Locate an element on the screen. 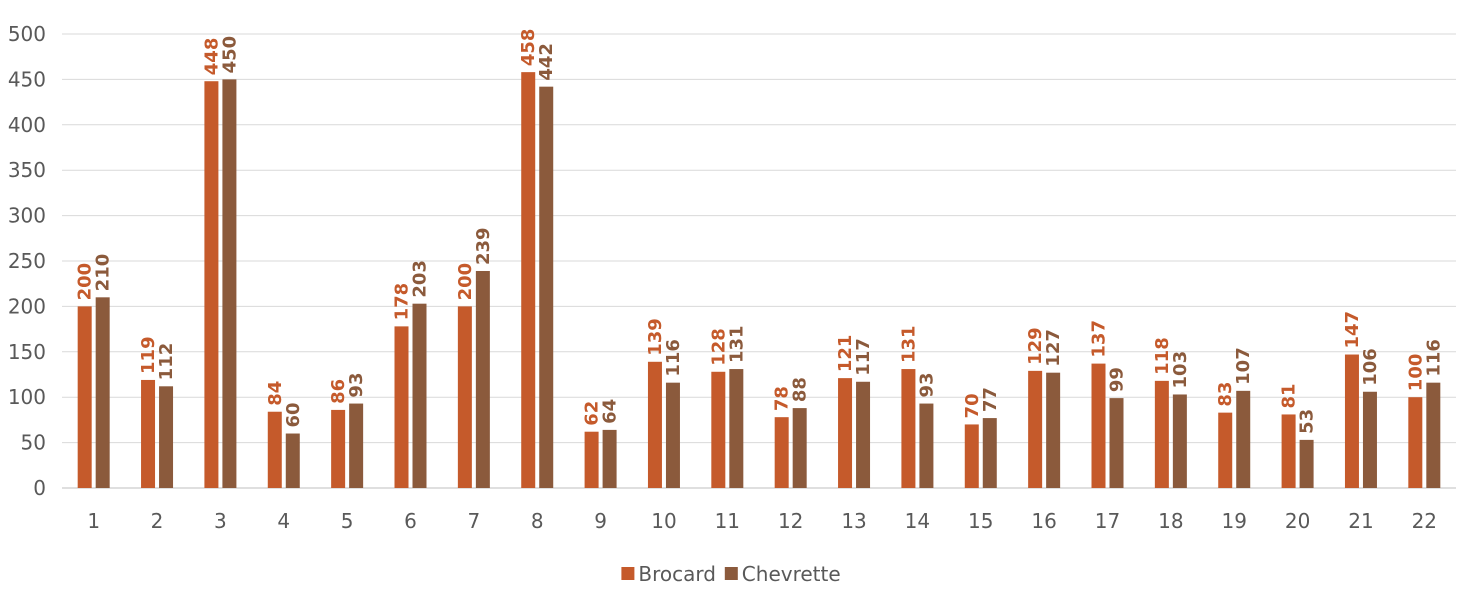  legend-swatch-brocard is located at coordinates (628, 573).